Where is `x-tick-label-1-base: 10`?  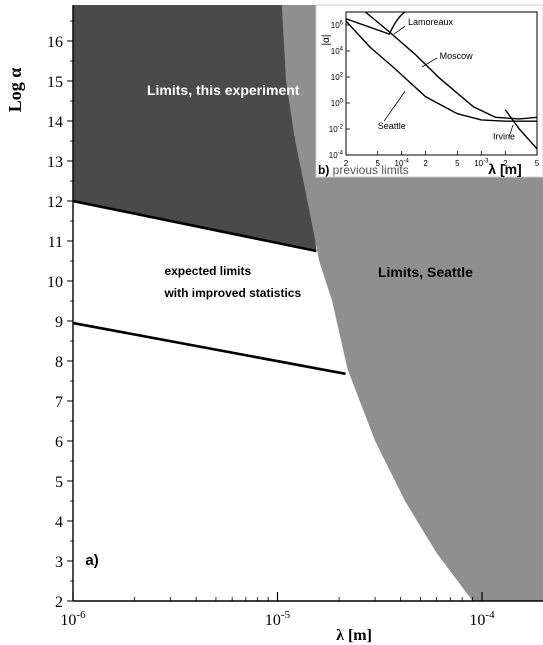 x-tick-label-1-base: 10 is located at coordinates (273, 620).